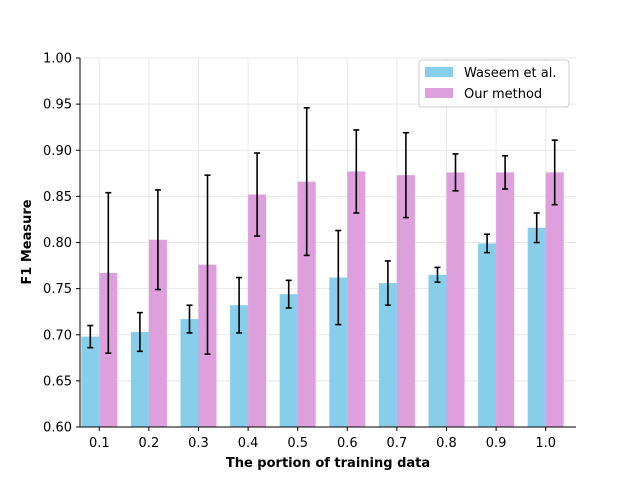 This screenshot has height=480, width=640. I want to click on x-tick-label-8: 0.9, so click(496, 443).